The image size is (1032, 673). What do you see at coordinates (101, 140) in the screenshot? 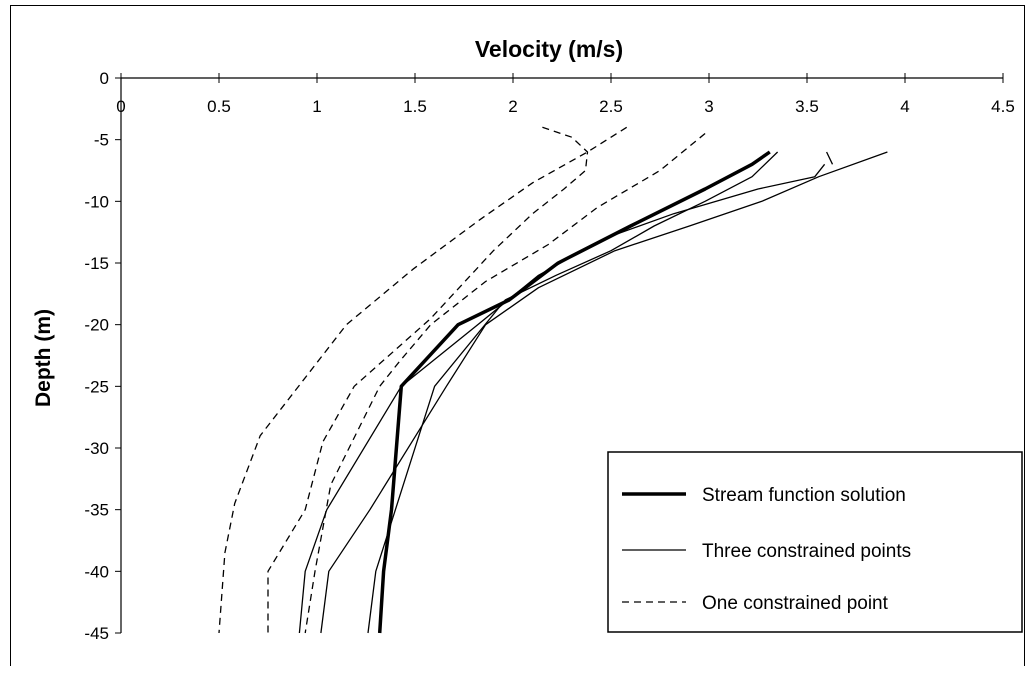
I see `y-tick-label: -5` at bounding box center [101, 140].